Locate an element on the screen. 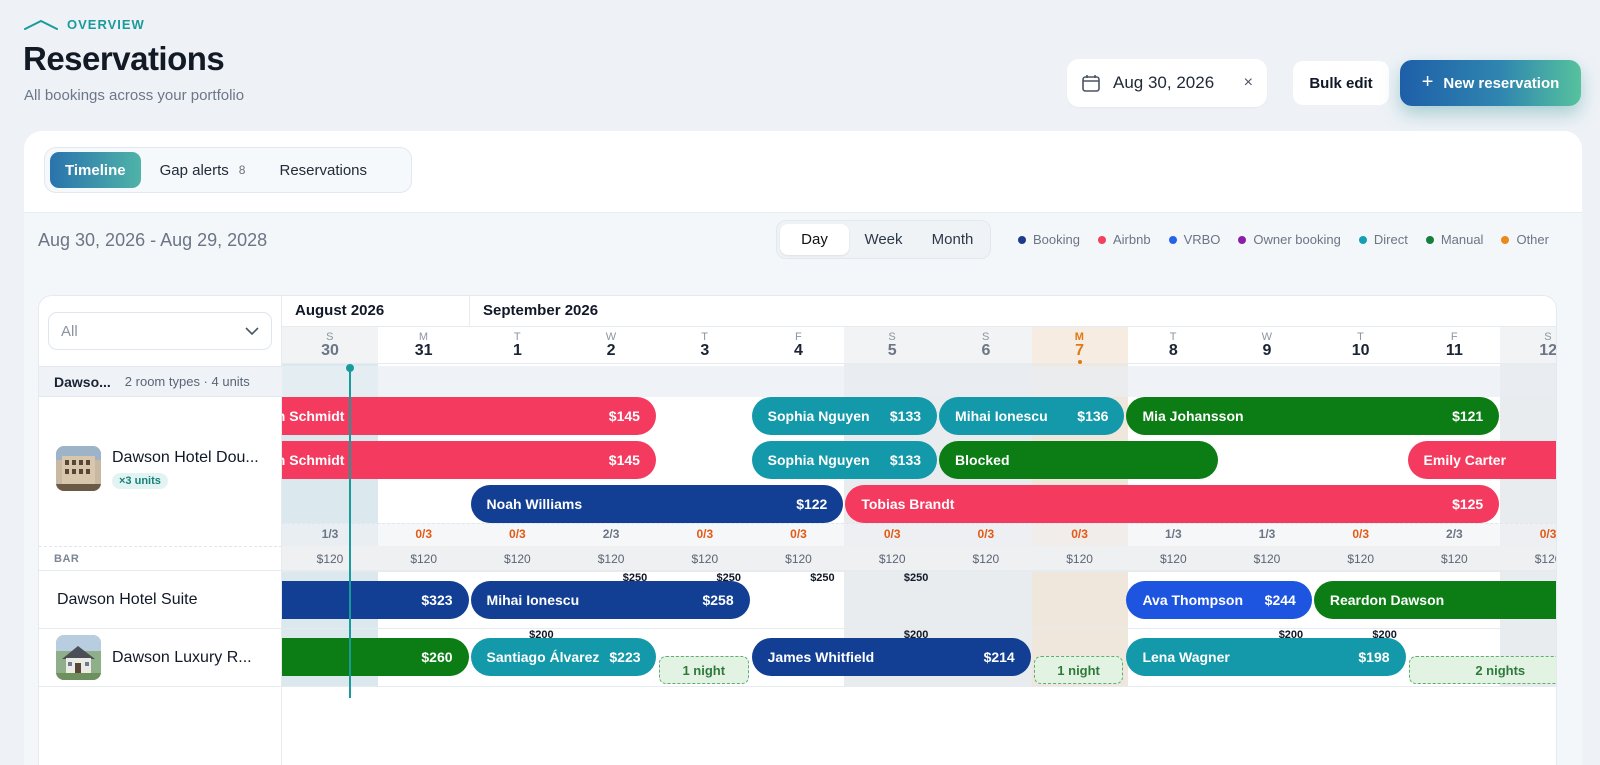  date-picker: Aug 30, 2026 × is located at coordinates (1167, 83).